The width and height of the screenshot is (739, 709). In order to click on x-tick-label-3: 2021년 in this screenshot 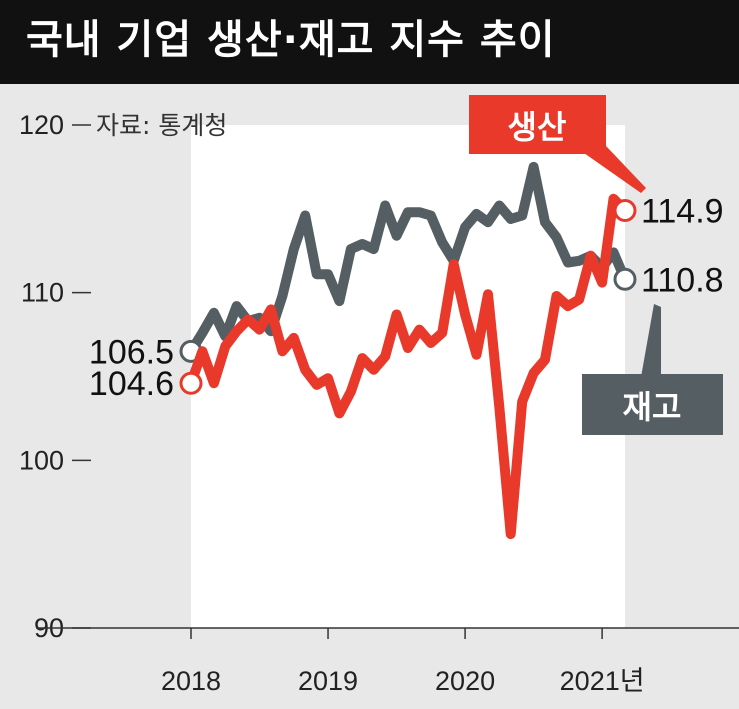, I will do `click(602, 681)`.